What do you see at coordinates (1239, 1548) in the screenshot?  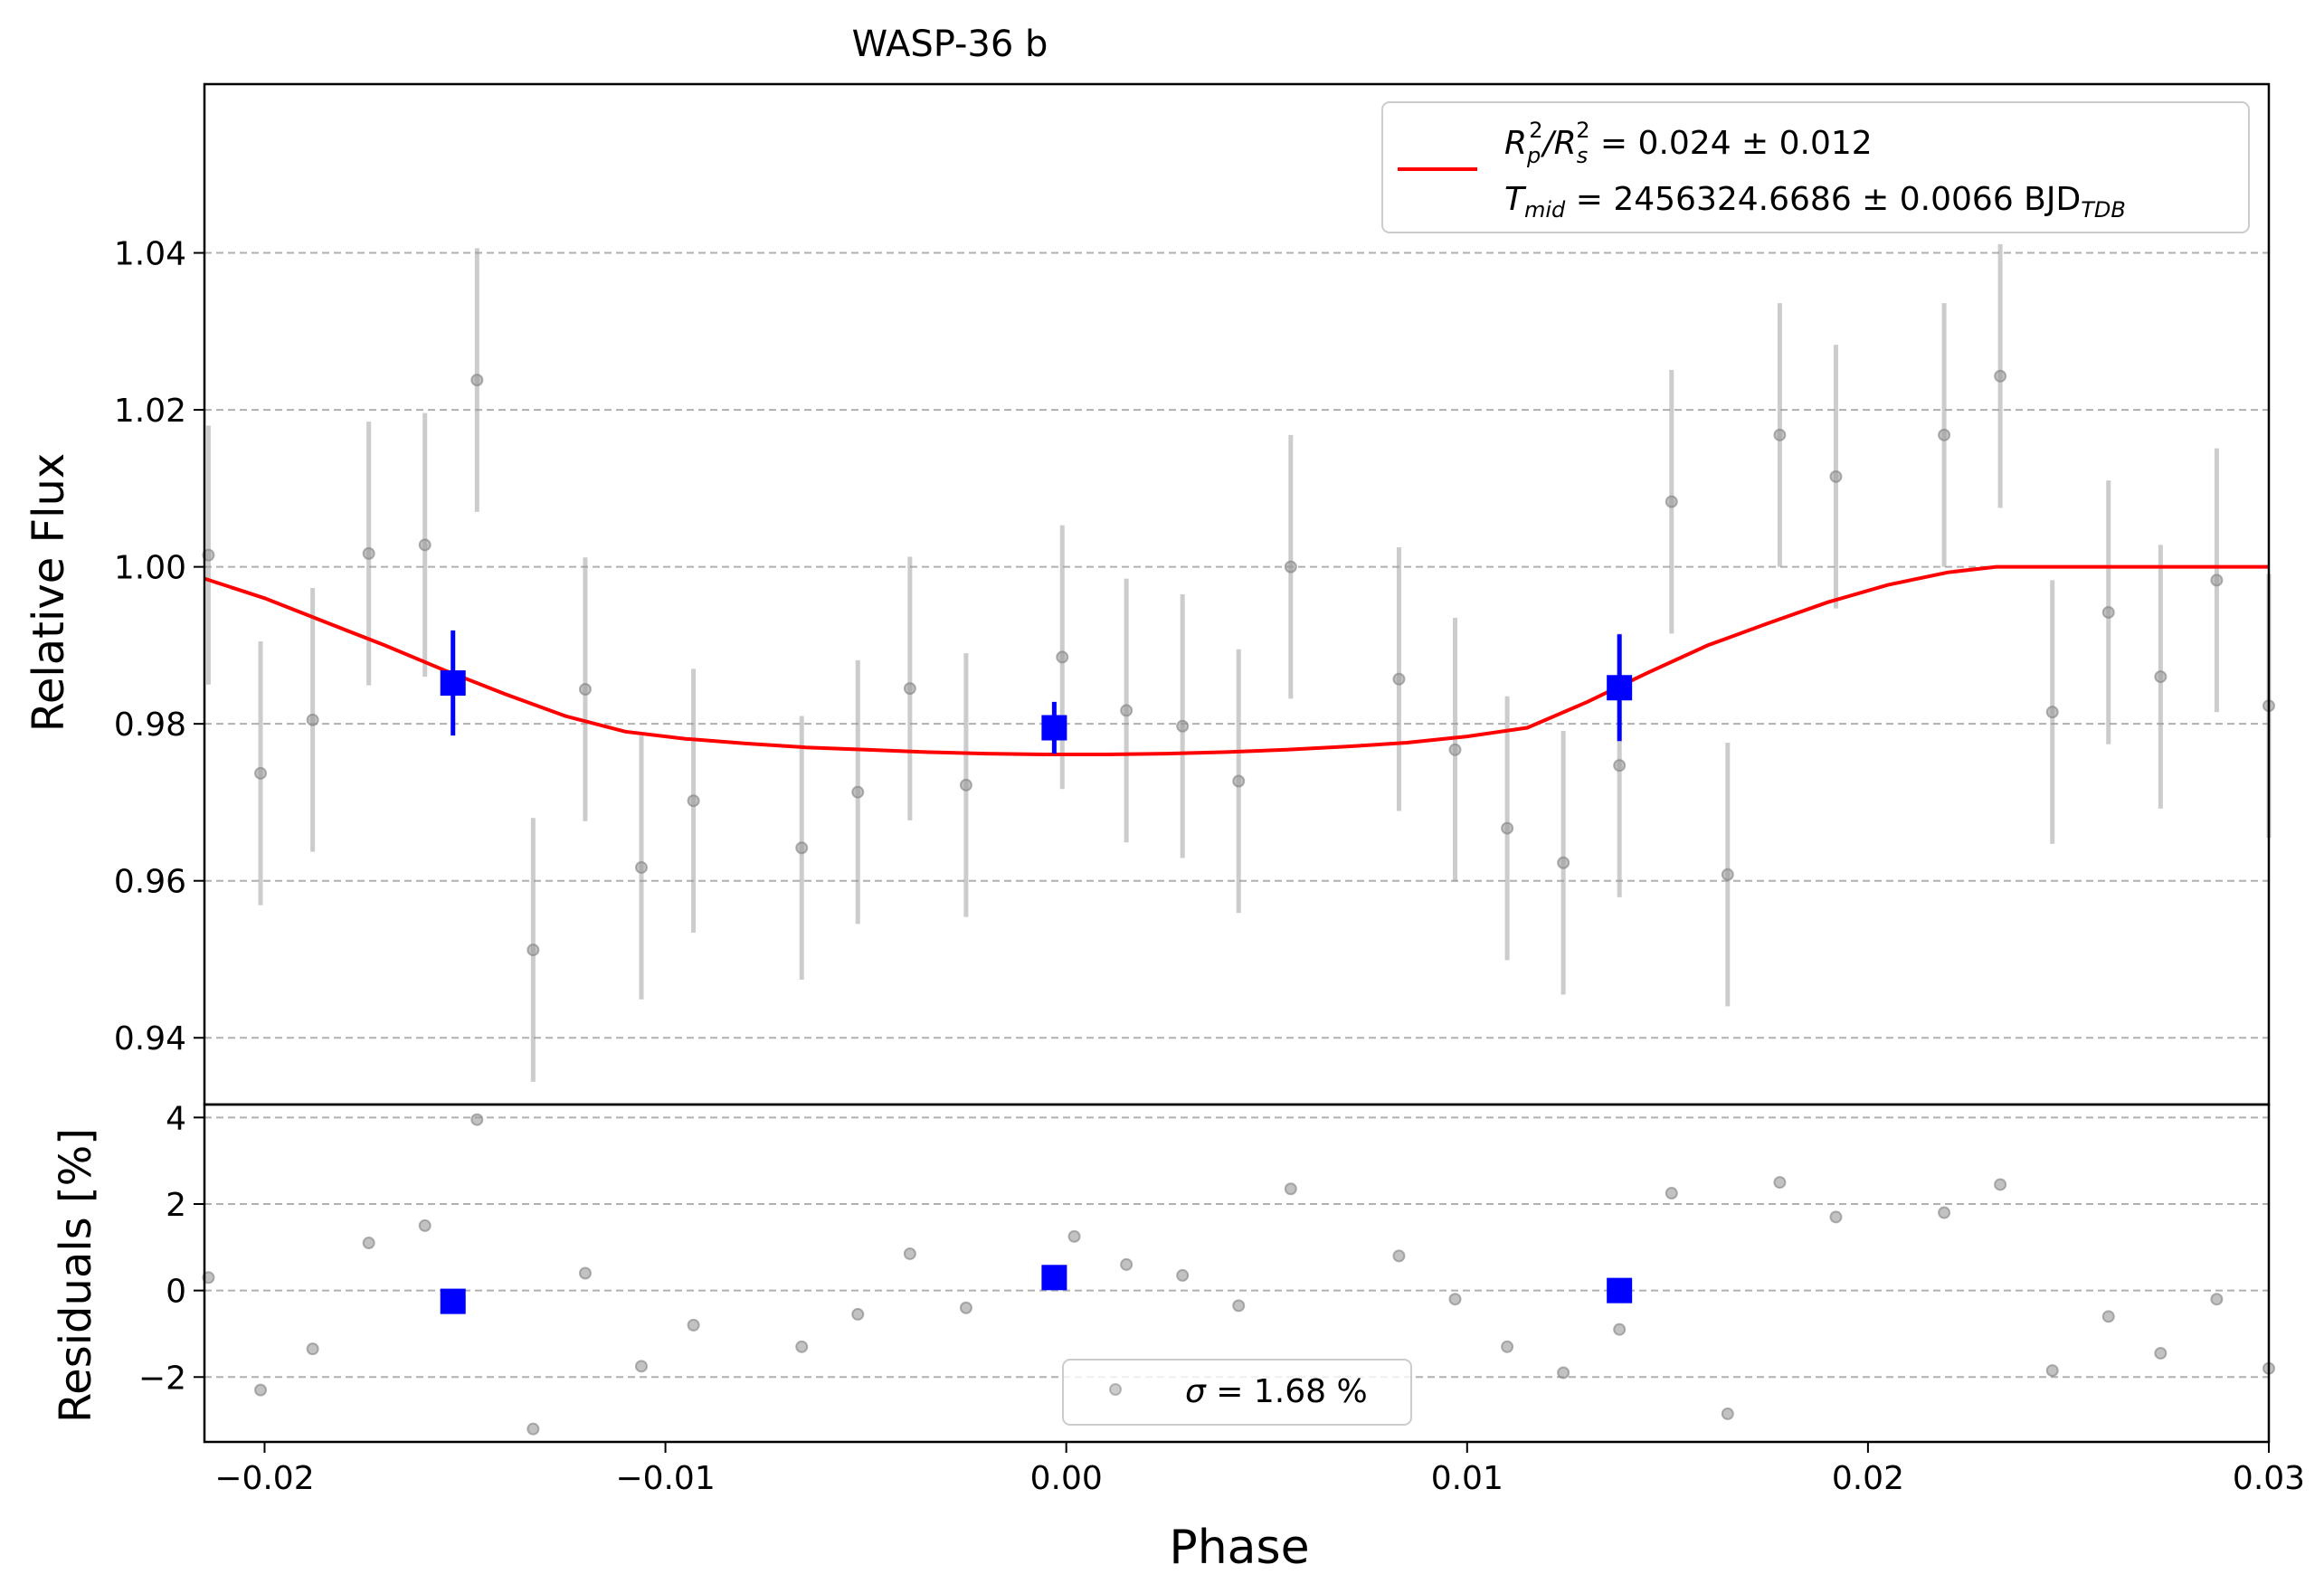 I see `x-axis-label: Phase` at bounding box center [1239, 1548].